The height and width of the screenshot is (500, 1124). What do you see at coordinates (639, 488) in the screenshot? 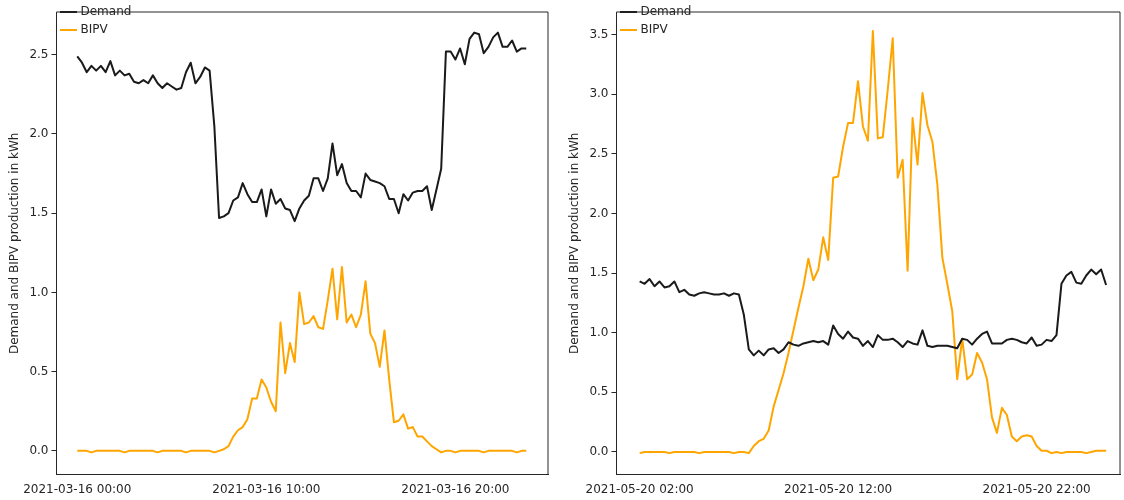
I see `x-tick-label: 2021-05-20 02:00` at bounding box center [639, 488].